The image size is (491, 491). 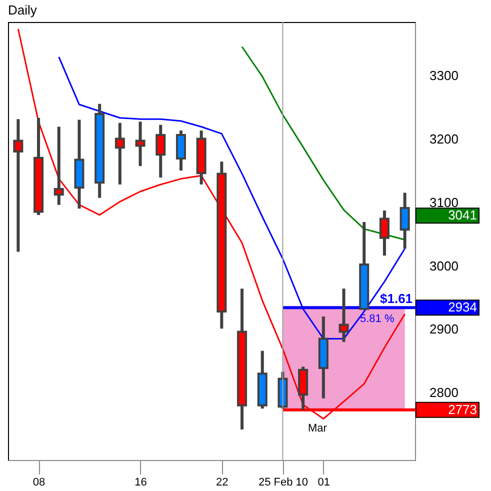 What do you see at coordinates (324, 482) in the screenshot?
I see `x-tick-label: 01` at bounding box center [324, 482].